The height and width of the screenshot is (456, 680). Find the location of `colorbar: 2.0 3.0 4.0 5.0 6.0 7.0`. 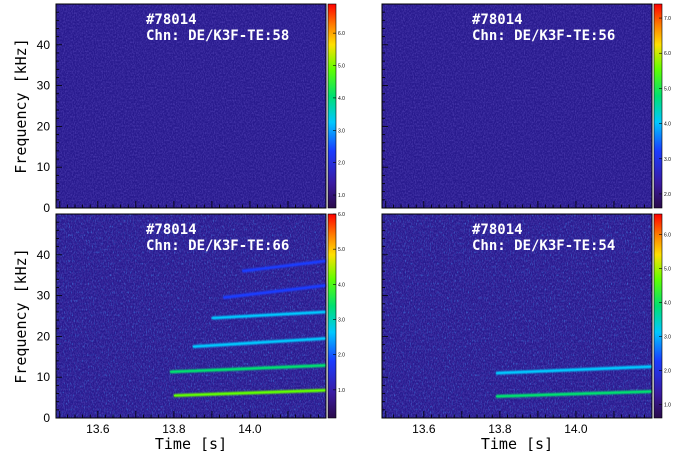

colorbar: 2.0 3.0 4.0 5.0 6.0 7.0 is located at coordinates (662, 106).